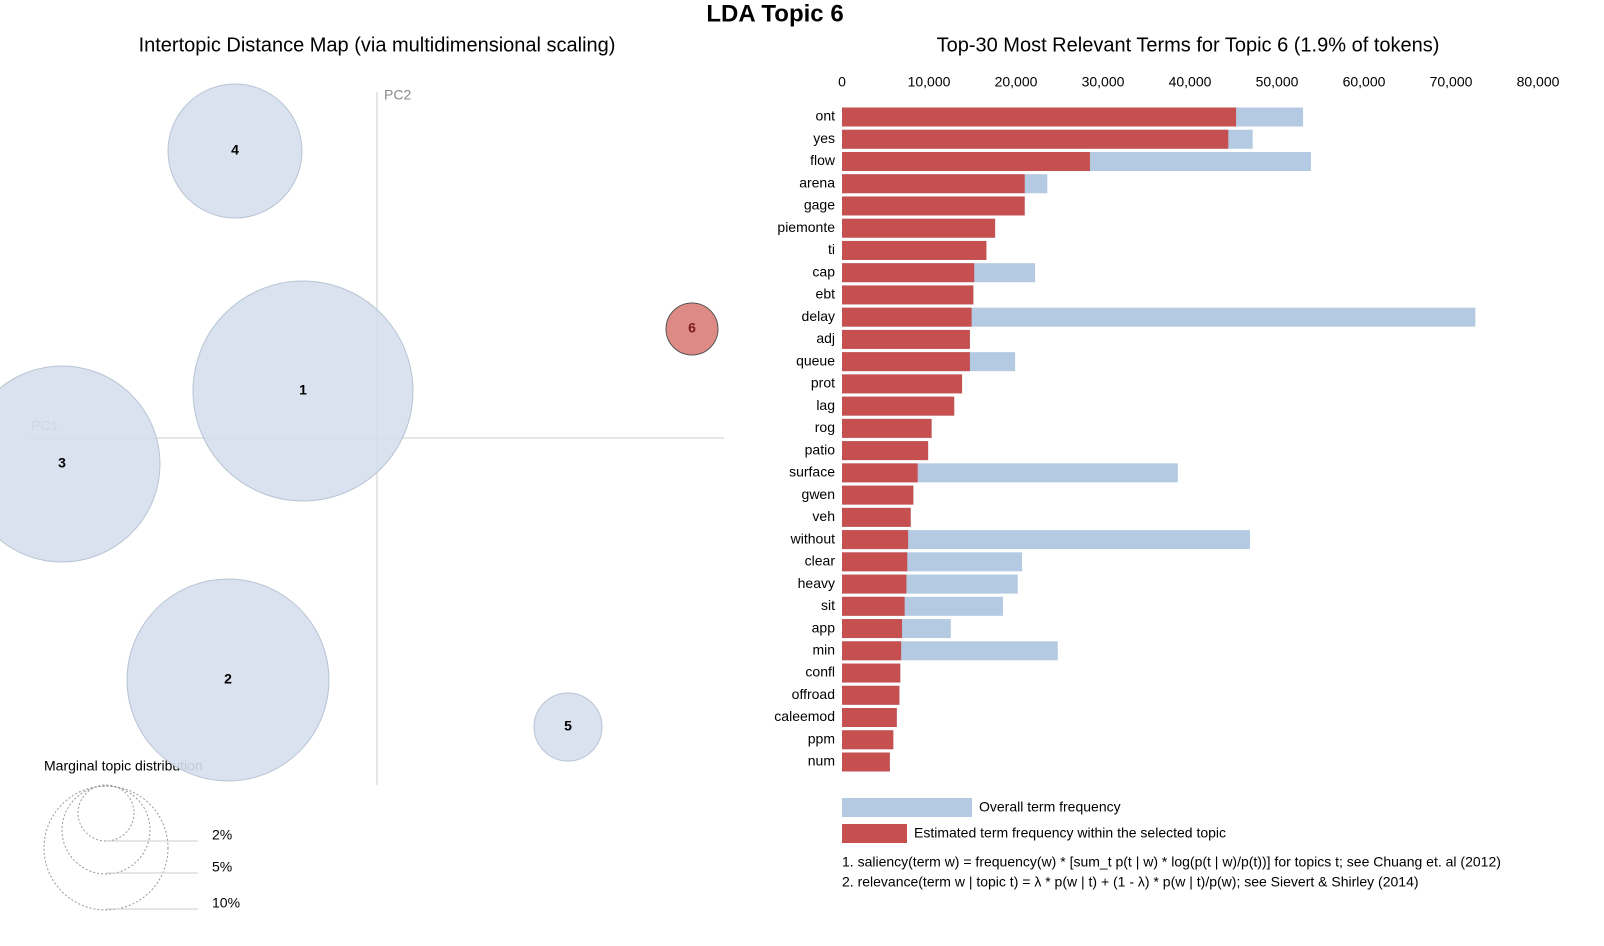  I want to click on y-tick-label: ebt, so click(826, 294).